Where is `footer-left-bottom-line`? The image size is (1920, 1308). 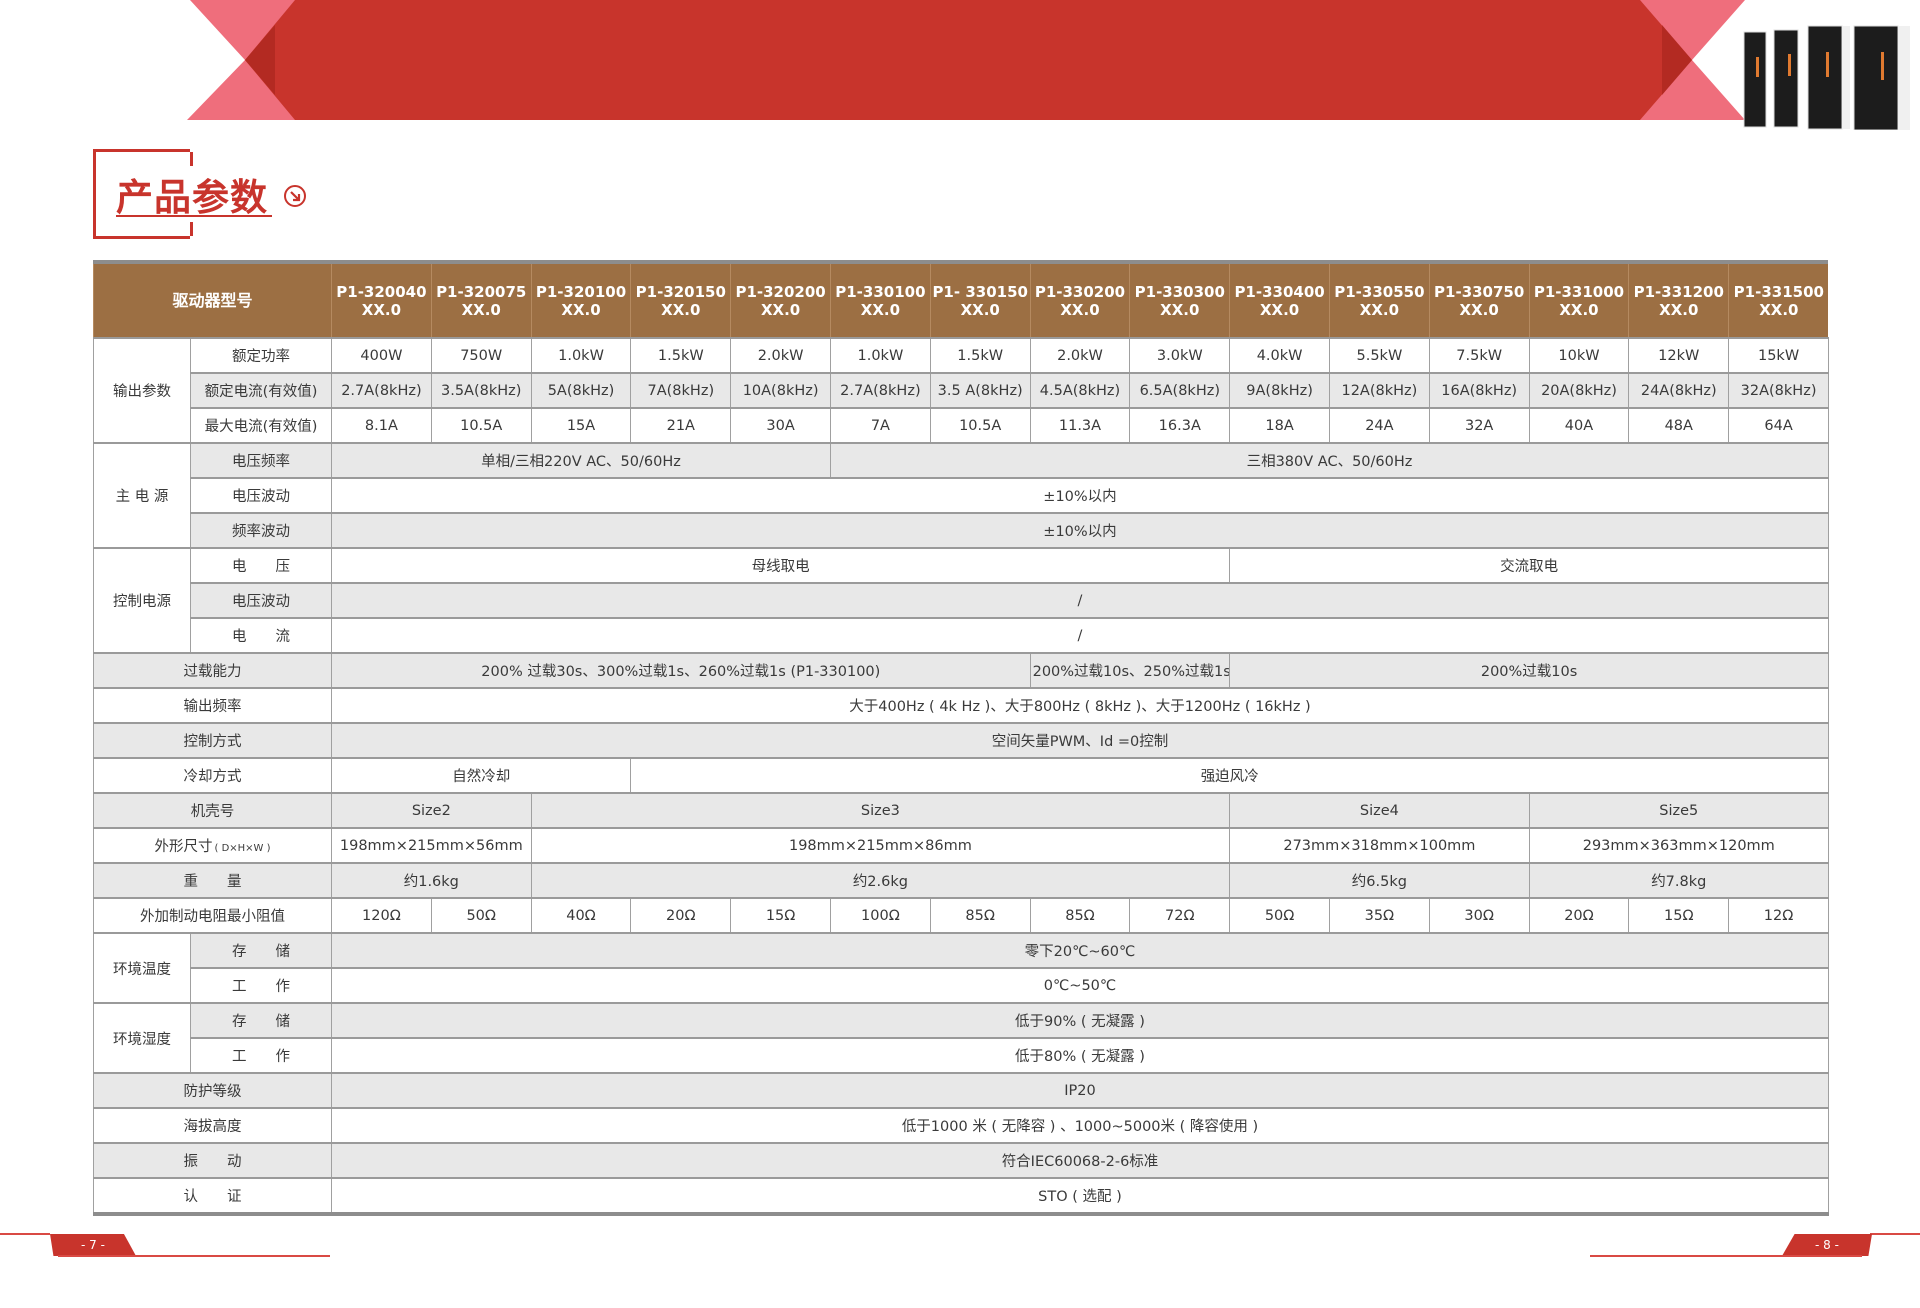 footer-left-bottom-line is located at coordinates (194, 1256).